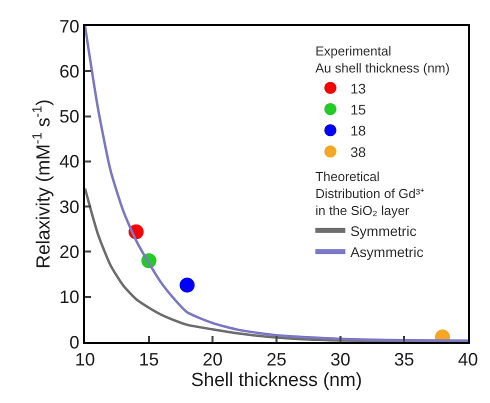  What do you see at coordinates (69, 162) in the screenshot?
I see `y-tick-label: 40` at bounding box center [69, 162].